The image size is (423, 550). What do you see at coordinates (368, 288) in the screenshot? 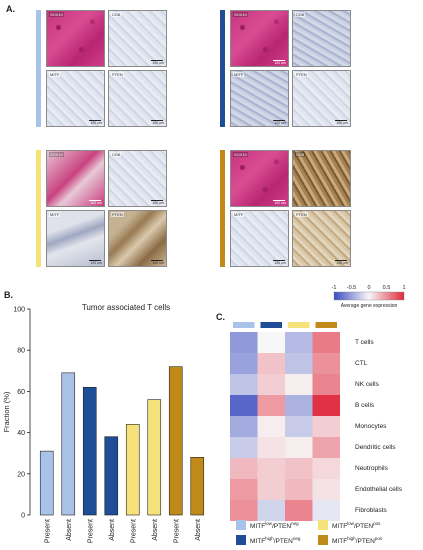
I see `colorbar-tick-label: 0` at bounding box center [368, 288].